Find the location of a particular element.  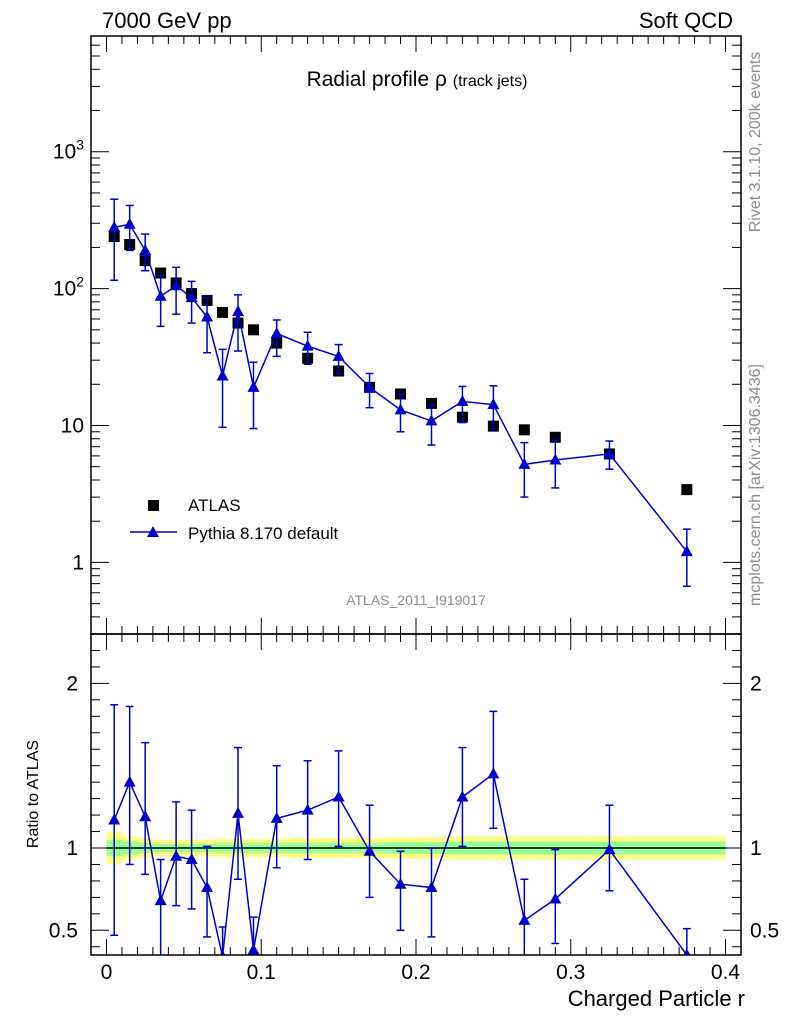

x-axis-label: Charged Particle r is located at coordinates (656, 998).